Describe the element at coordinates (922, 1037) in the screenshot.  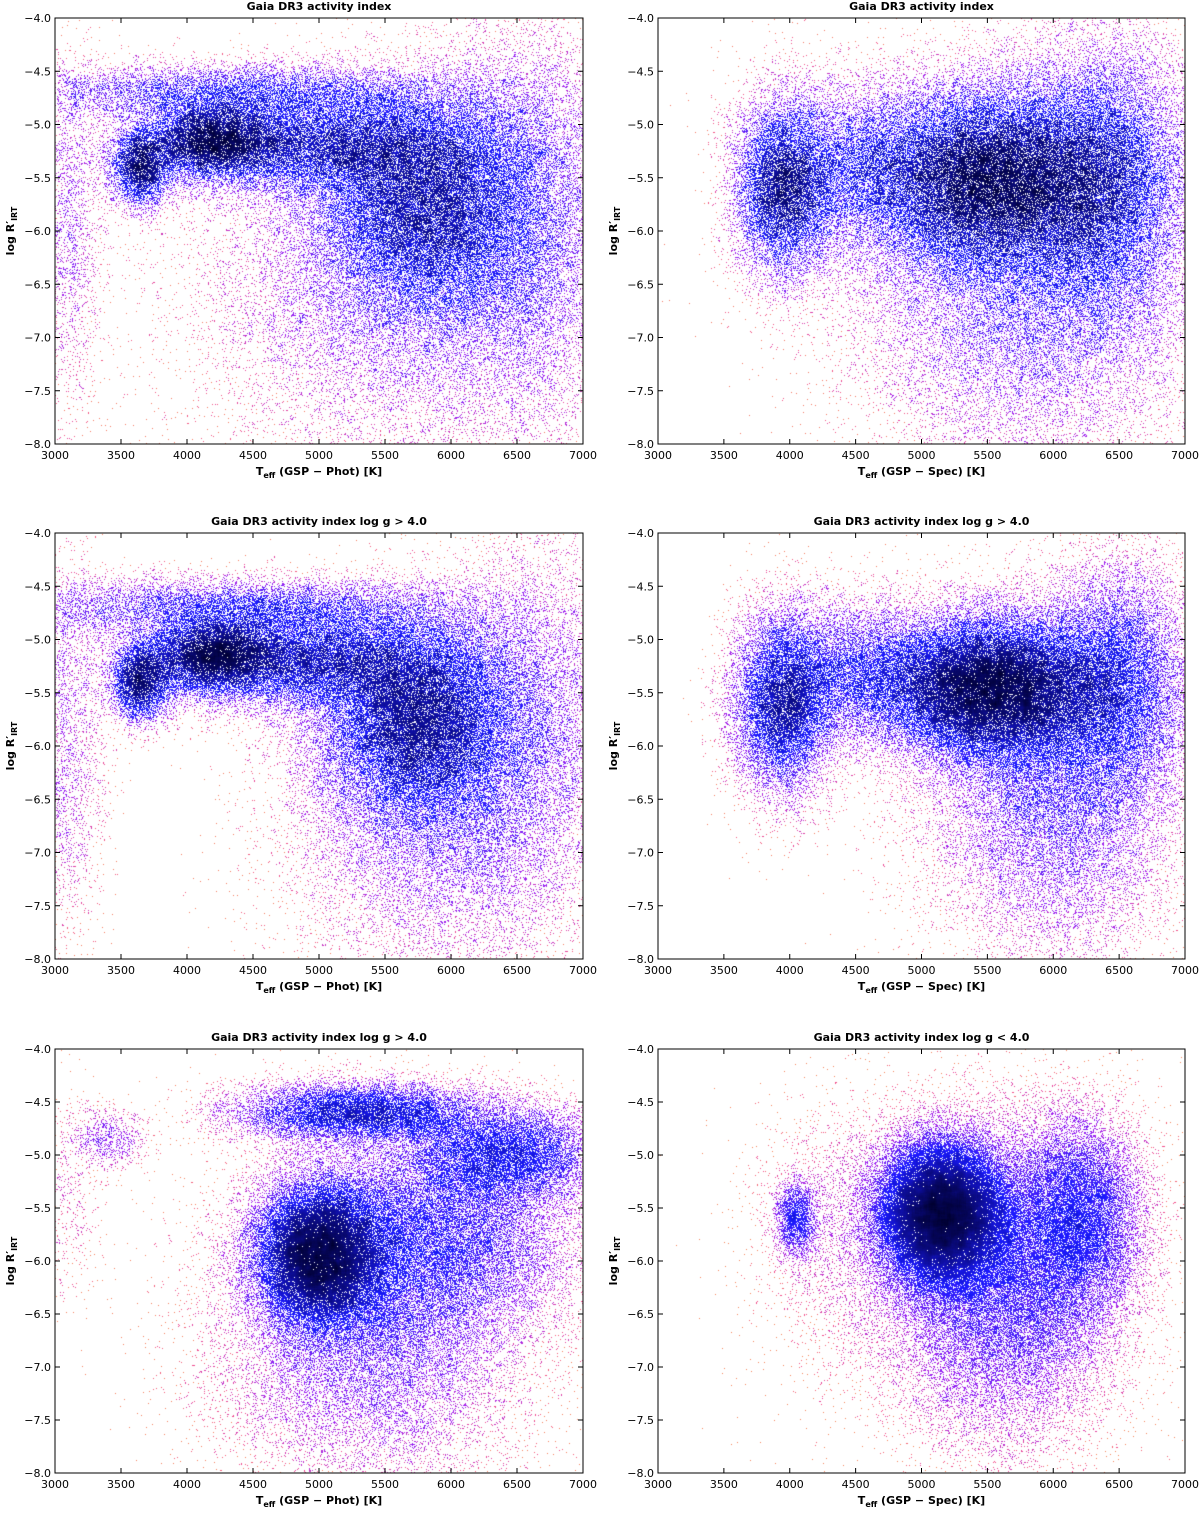
I see `panel-title: Gaia DR3 activity index log g < 4.0` at that location.